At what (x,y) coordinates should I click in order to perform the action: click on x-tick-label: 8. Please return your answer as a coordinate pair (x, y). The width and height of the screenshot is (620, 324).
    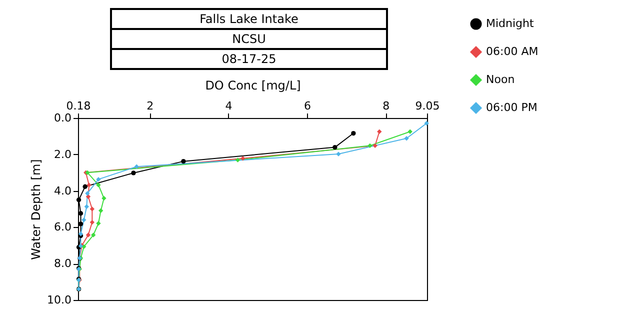
    Looking at the image, I should click on (386, 106).